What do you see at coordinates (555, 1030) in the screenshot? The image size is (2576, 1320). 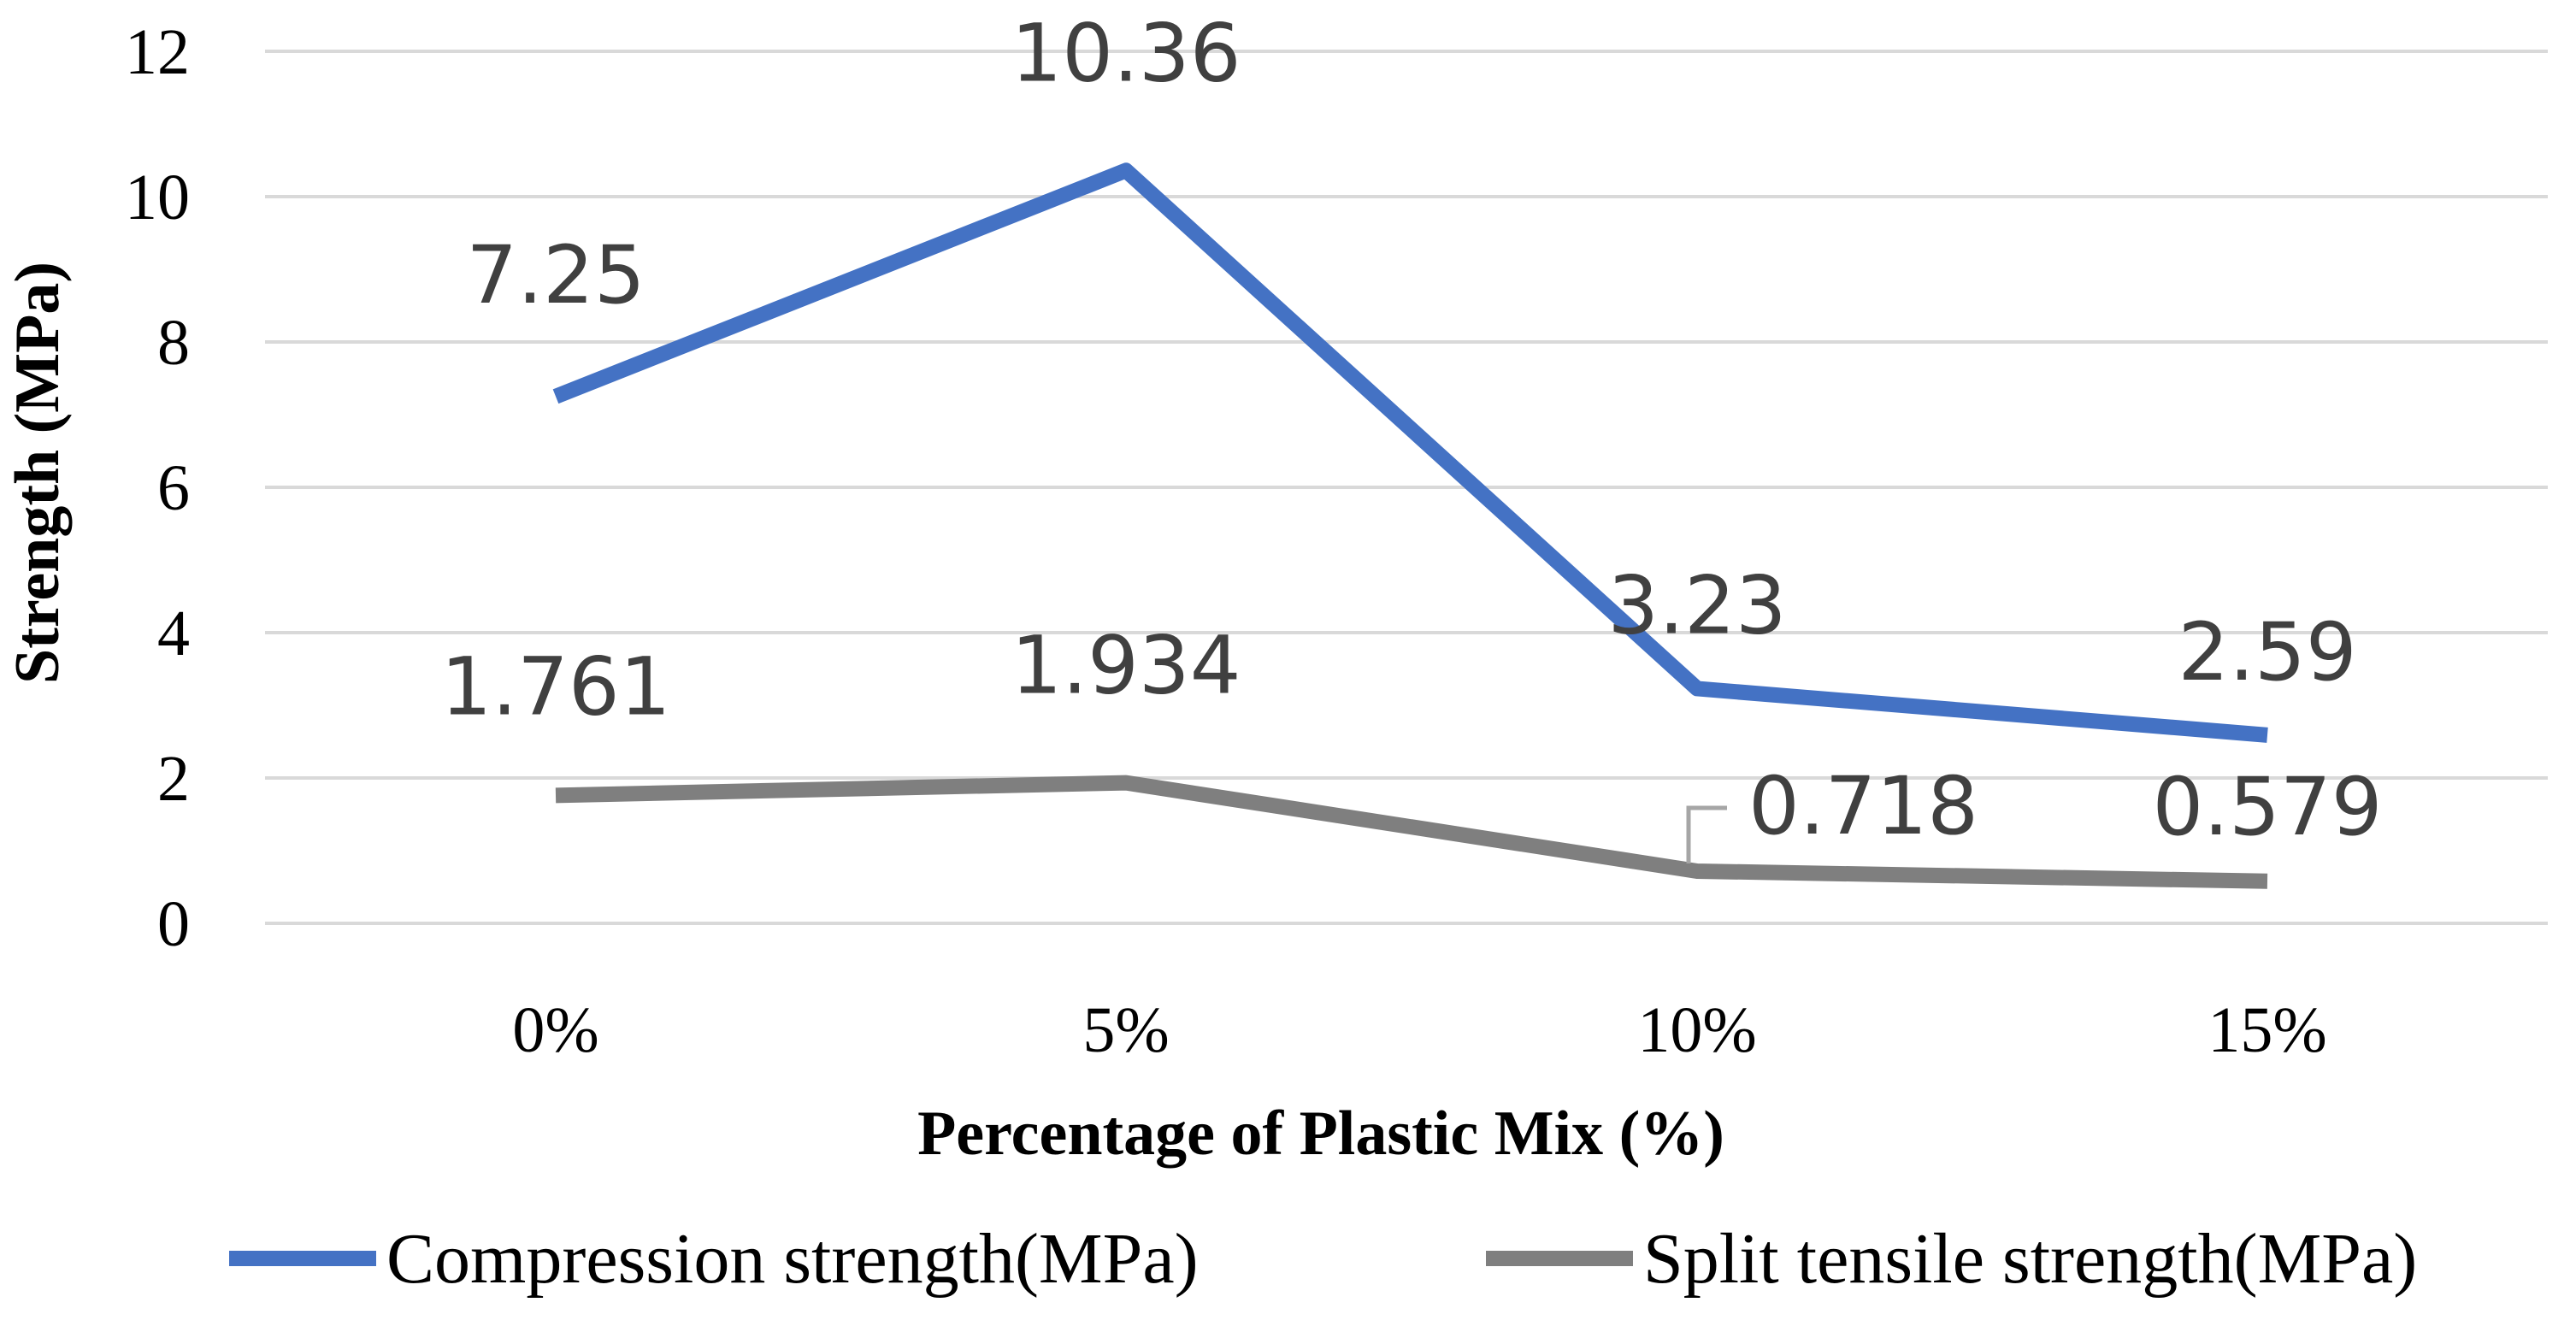 I see `x-tick-label: 0%` at bounding box center [555, 1030].